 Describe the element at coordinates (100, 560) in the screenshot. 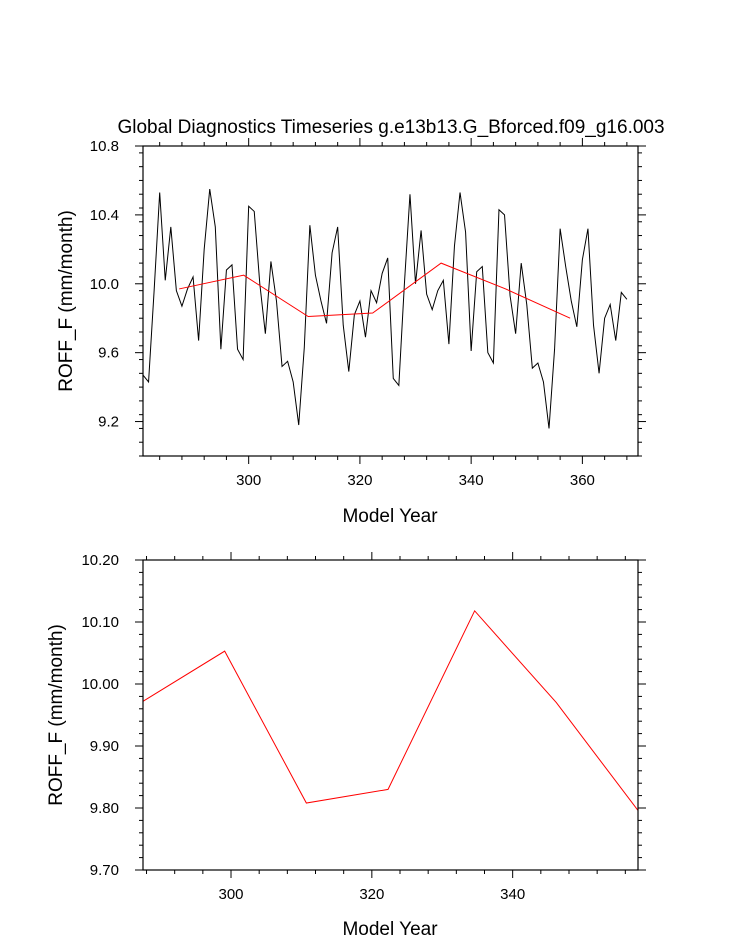

I see `y-tick-label: 10.20` at that location.